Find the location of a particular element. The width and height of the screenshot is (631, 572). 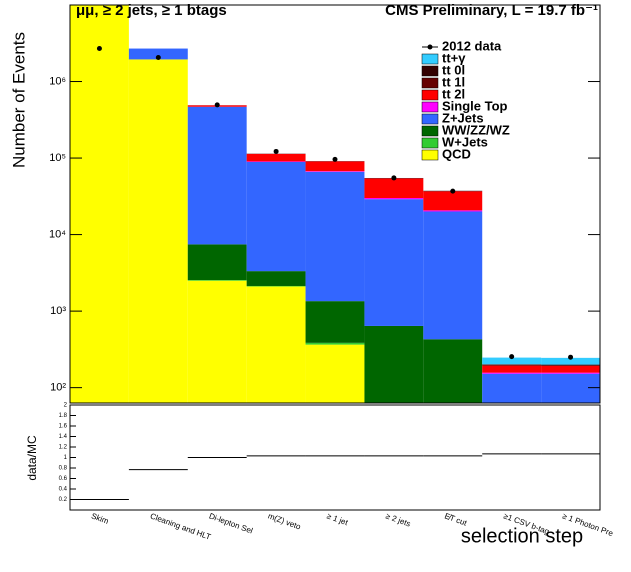

ratio-y-tick-label: 1.2 is located at coordinates (63, 448).